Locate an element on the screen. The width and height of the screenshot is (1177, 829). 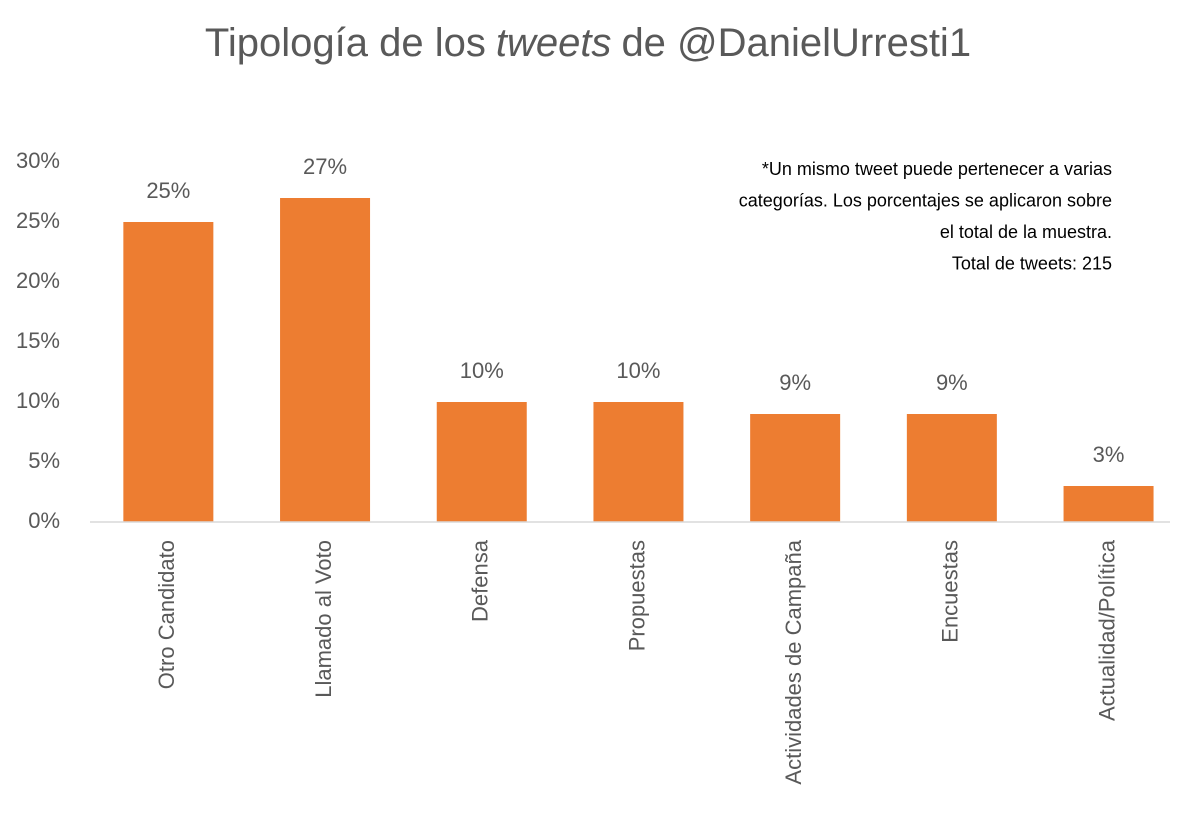
y-tick-label: 25% is located at coordinates (38, 220).